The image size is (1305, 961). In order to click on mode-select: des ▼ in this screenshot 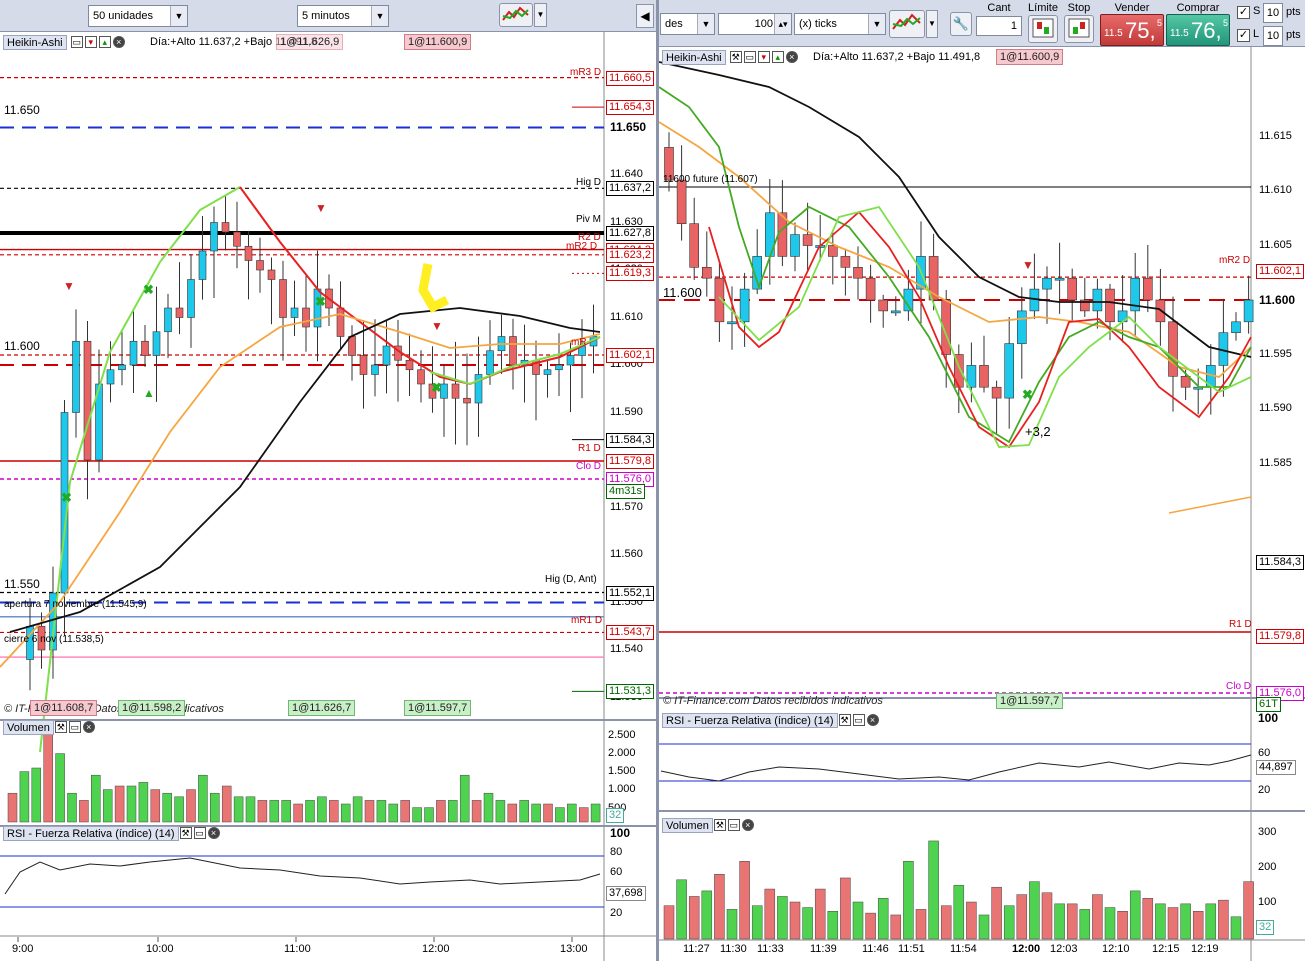, I will do `click(687, 24)`.